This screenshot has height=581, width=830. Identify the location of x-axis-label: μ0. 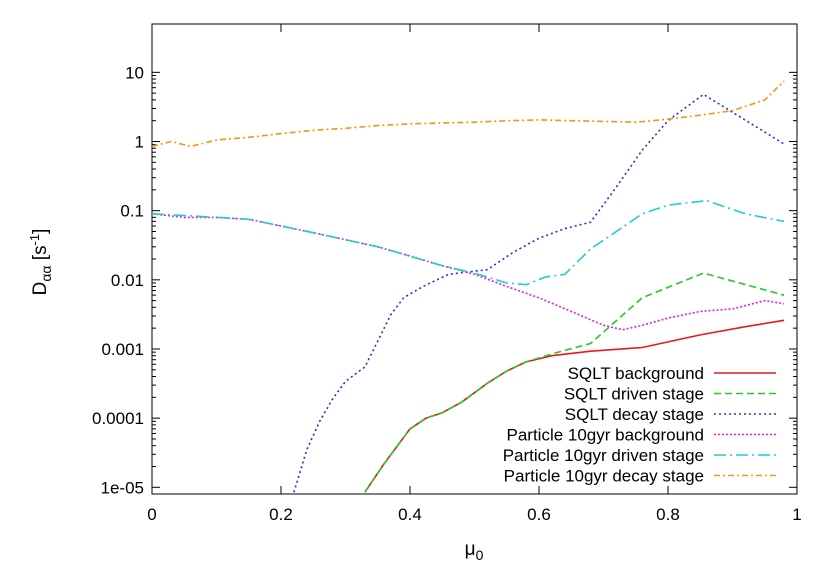
(474, 551).